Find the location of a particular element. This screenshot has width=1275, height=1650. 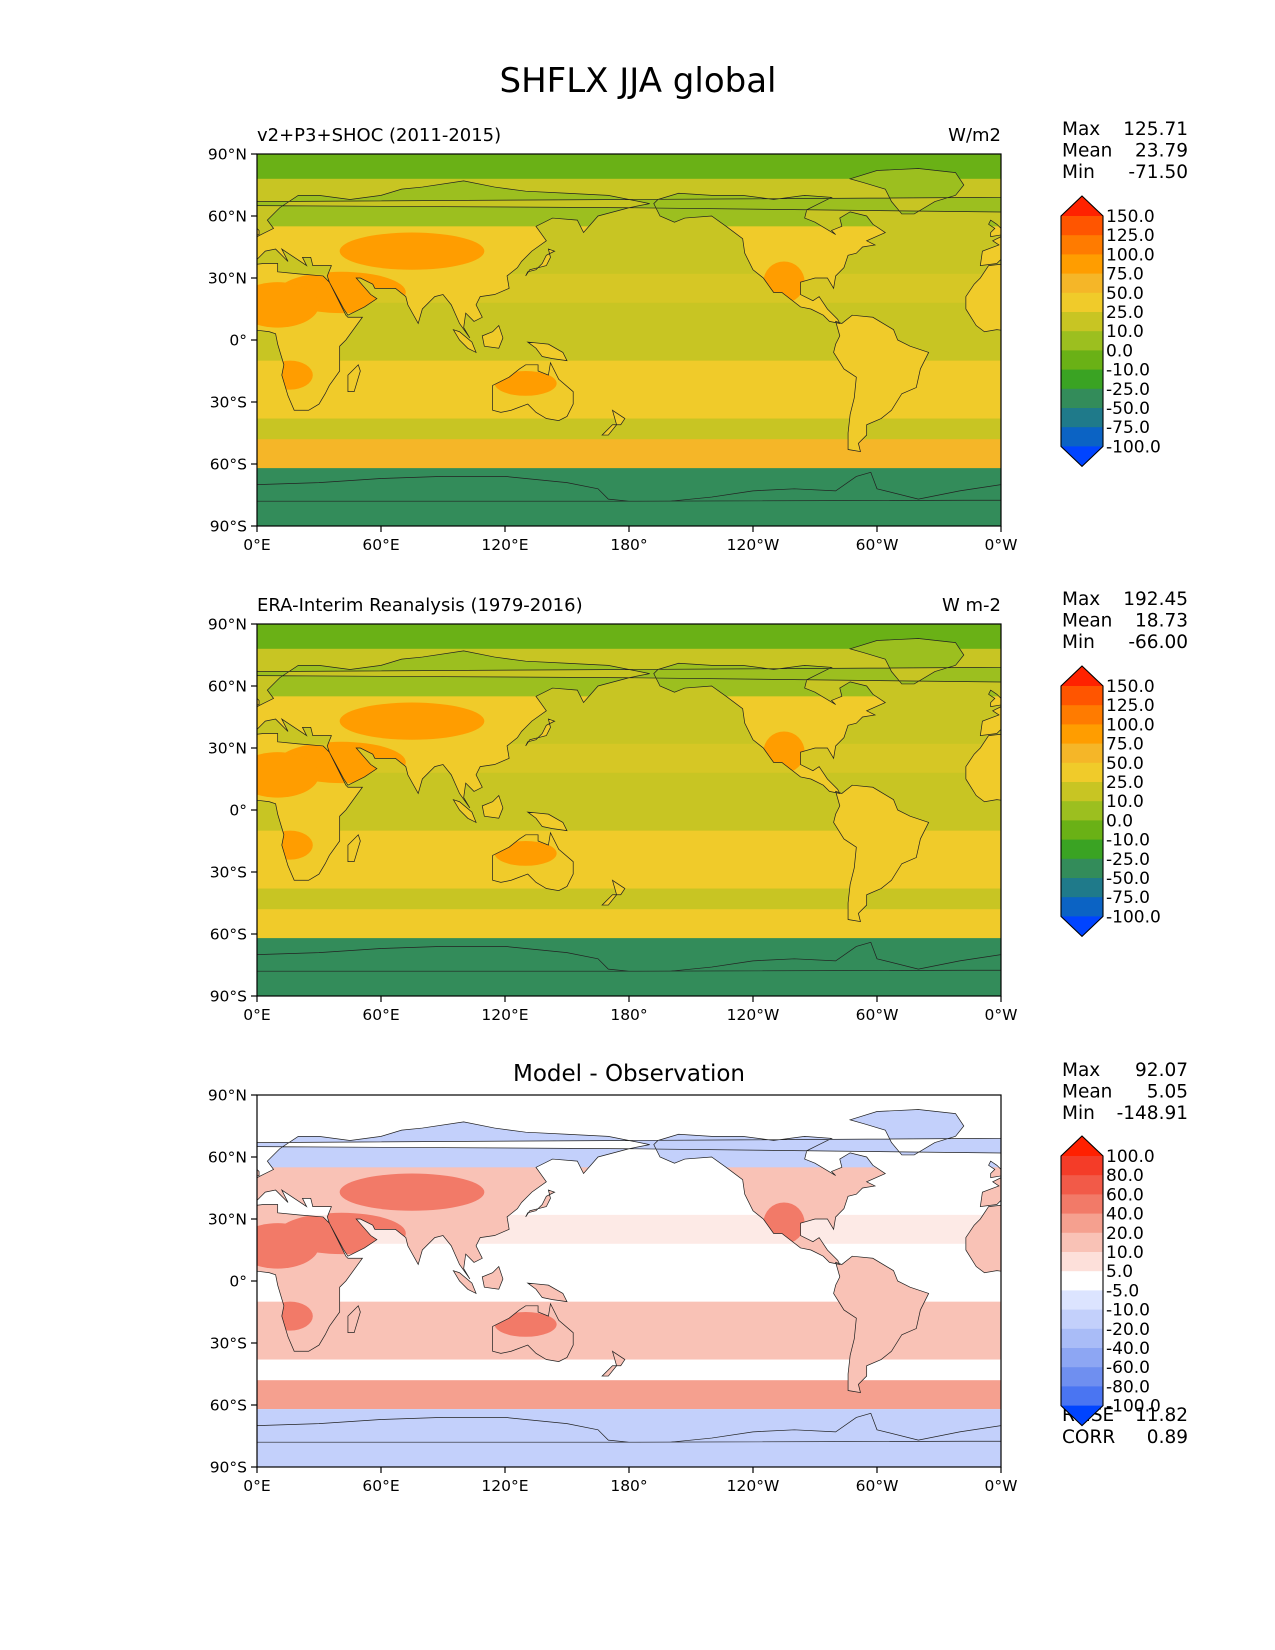

field-observation is located at coordinates (629, 810).